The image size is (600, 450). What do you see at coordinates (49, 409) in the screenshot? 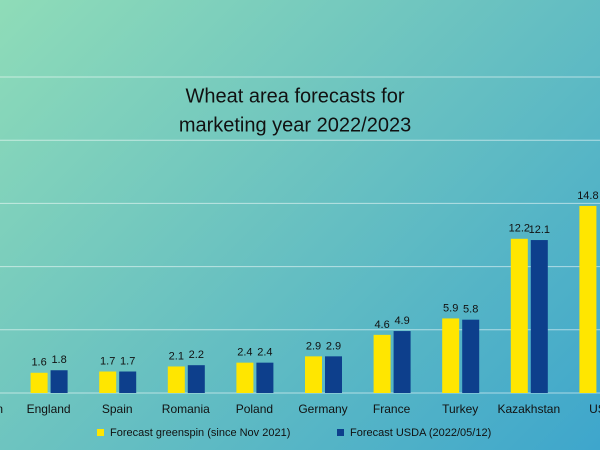
I see `x-tick-label: England` at bounding box center [49, 409].